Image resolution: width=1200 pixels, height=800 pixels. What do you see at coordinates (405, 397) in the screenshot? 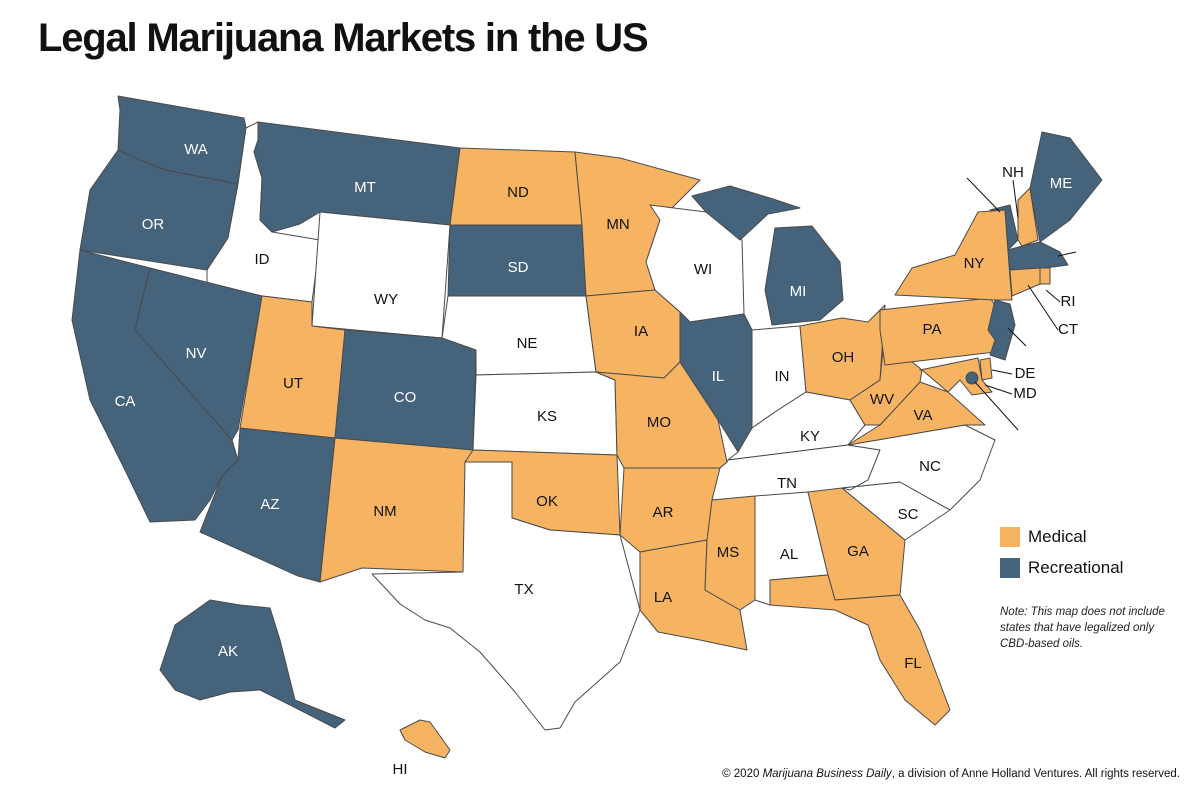
I see `state-label-co: CO` at bounding box center [405, 397].